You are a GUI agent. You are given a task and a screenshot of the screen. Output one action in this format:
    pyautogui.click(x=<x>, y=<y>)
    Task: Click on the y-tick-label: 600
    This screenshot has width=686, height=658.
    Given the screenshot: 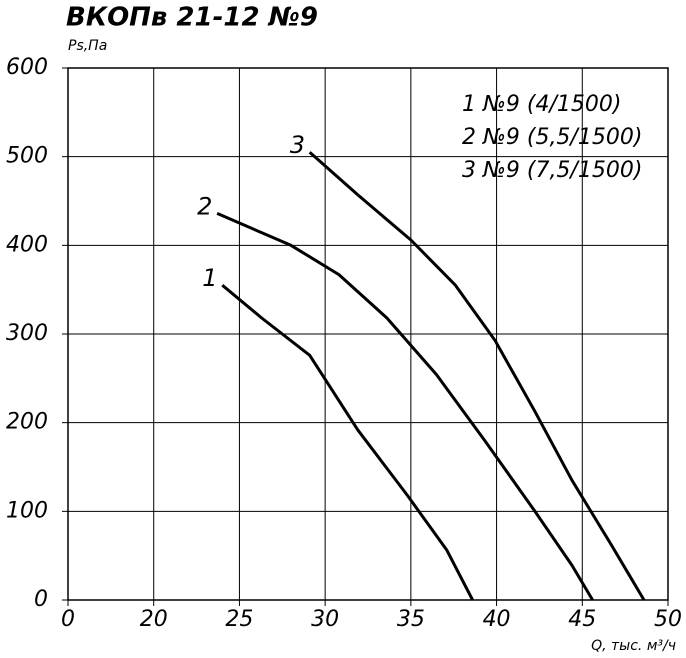 What is the action you would take?
    pyautogui.click(x=27, y=67)
    